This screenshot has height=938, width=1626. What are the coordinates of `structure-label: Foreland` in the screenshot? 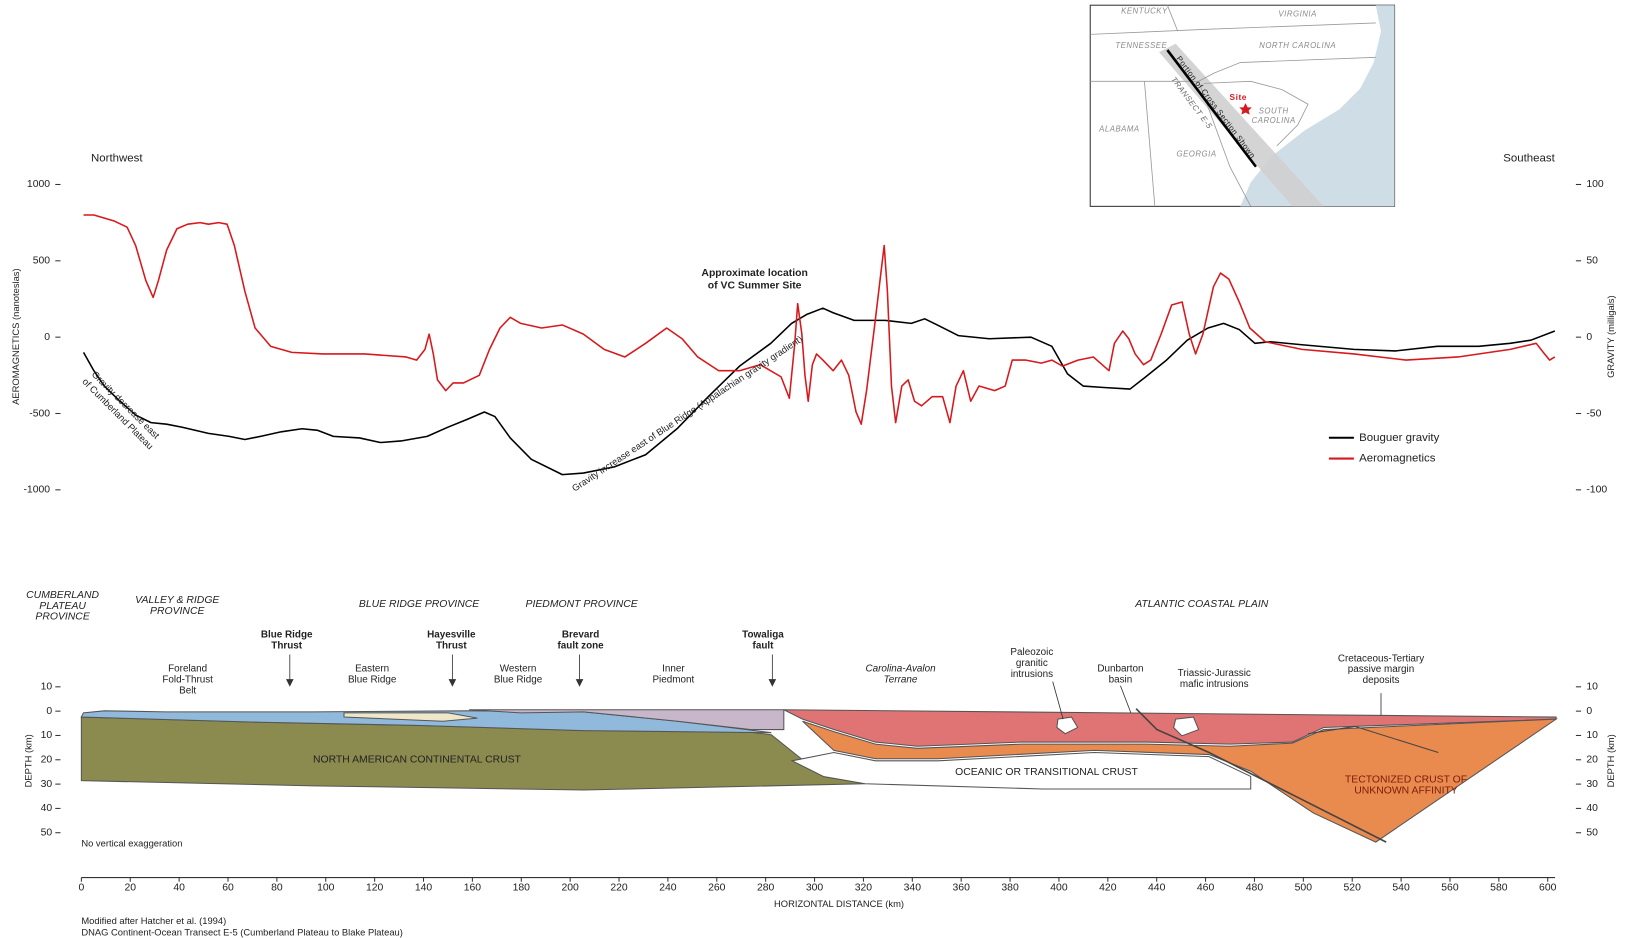 It's located at (187, 669).